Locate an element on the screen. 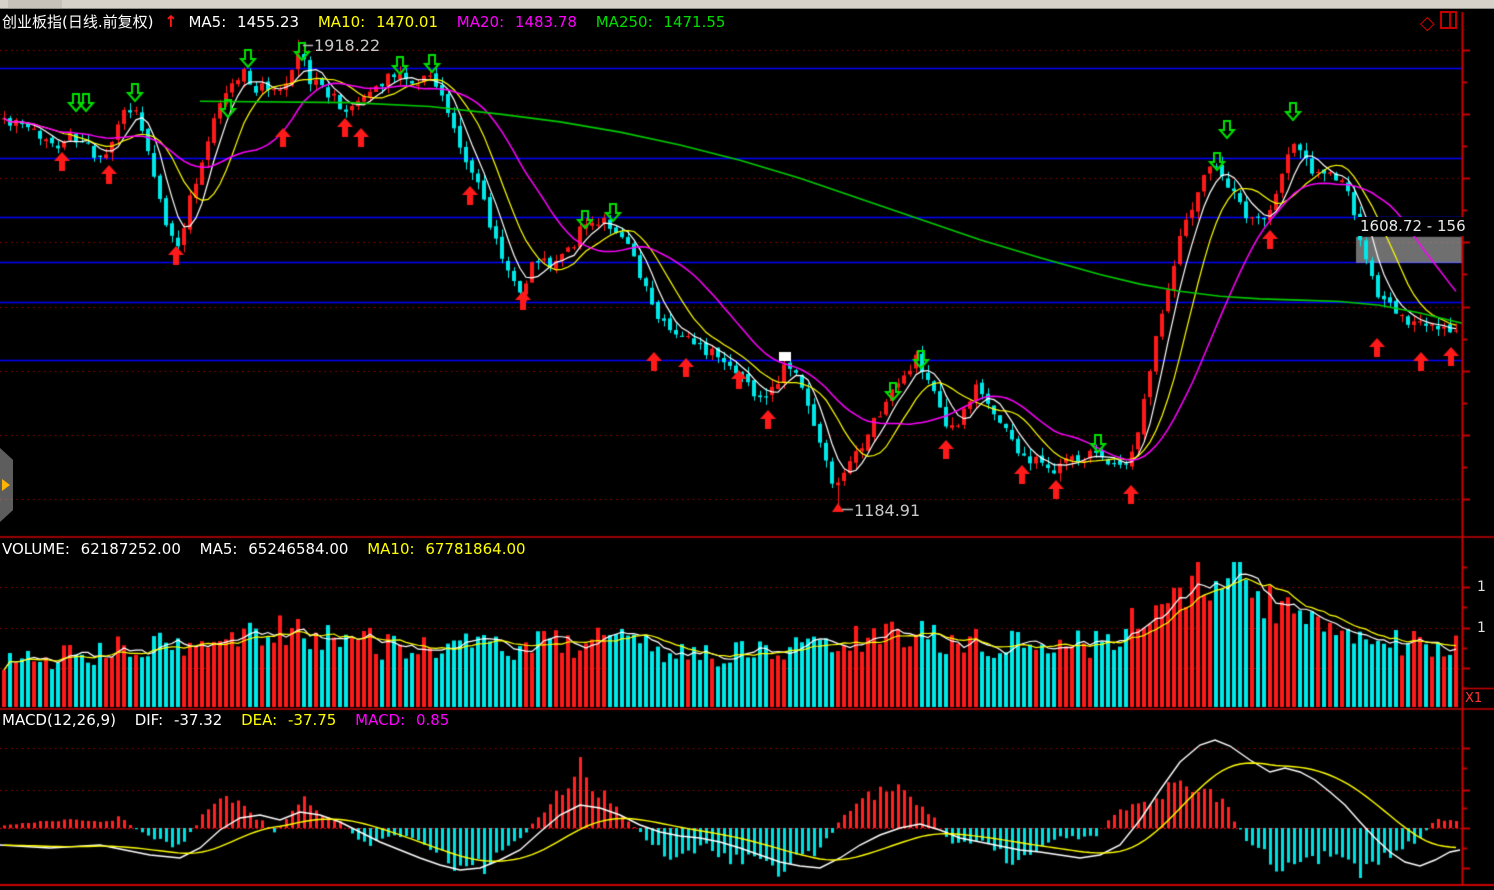 Image resolution: width=1494 pixels, height=890 pixels. symbol-title: 创业板指(日线.前复权) is located at coordinates (78, 22).